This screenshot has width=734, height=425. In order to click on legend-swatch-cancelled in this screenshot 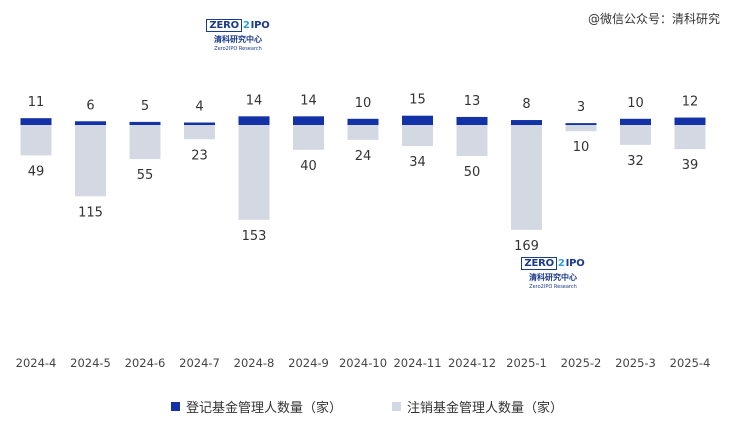, I will do `click(396, 406)`.